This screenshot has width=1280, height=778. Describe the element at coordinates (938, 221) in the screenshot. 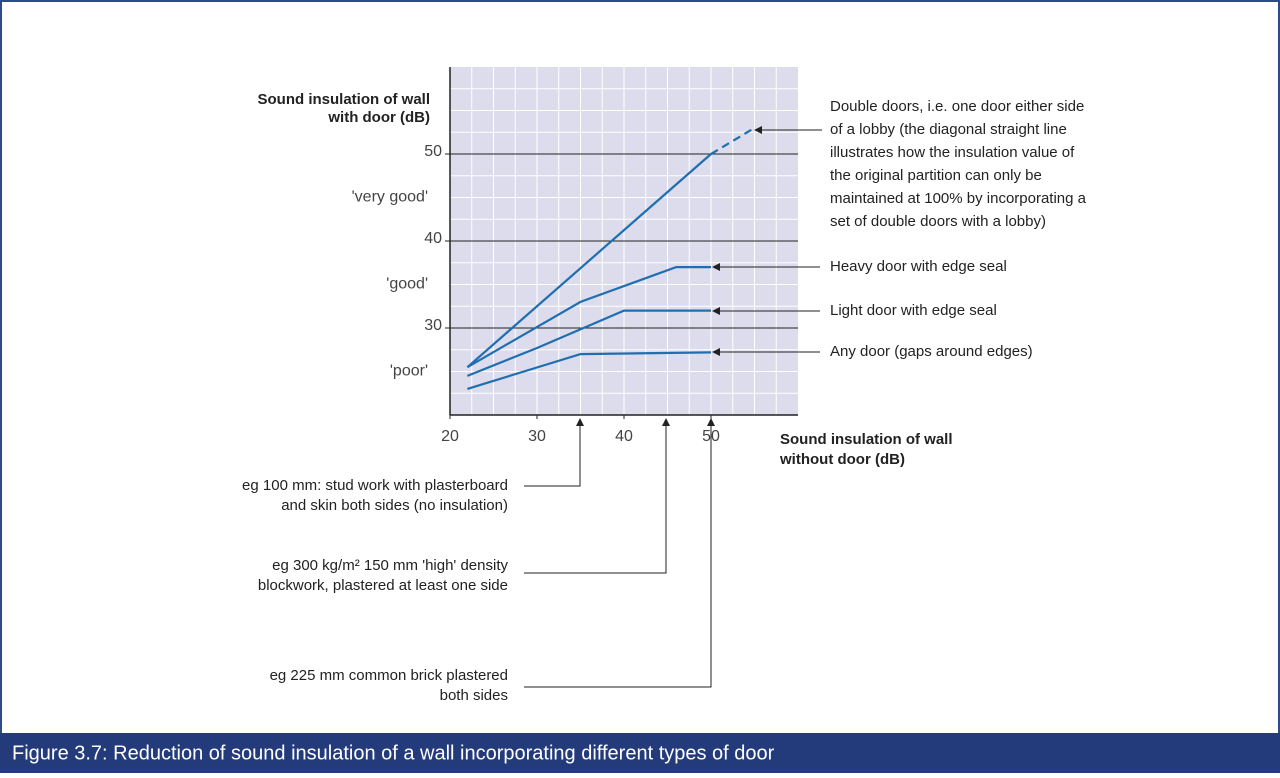

I see `note-text: set of double doors with a lobby)` at that location.